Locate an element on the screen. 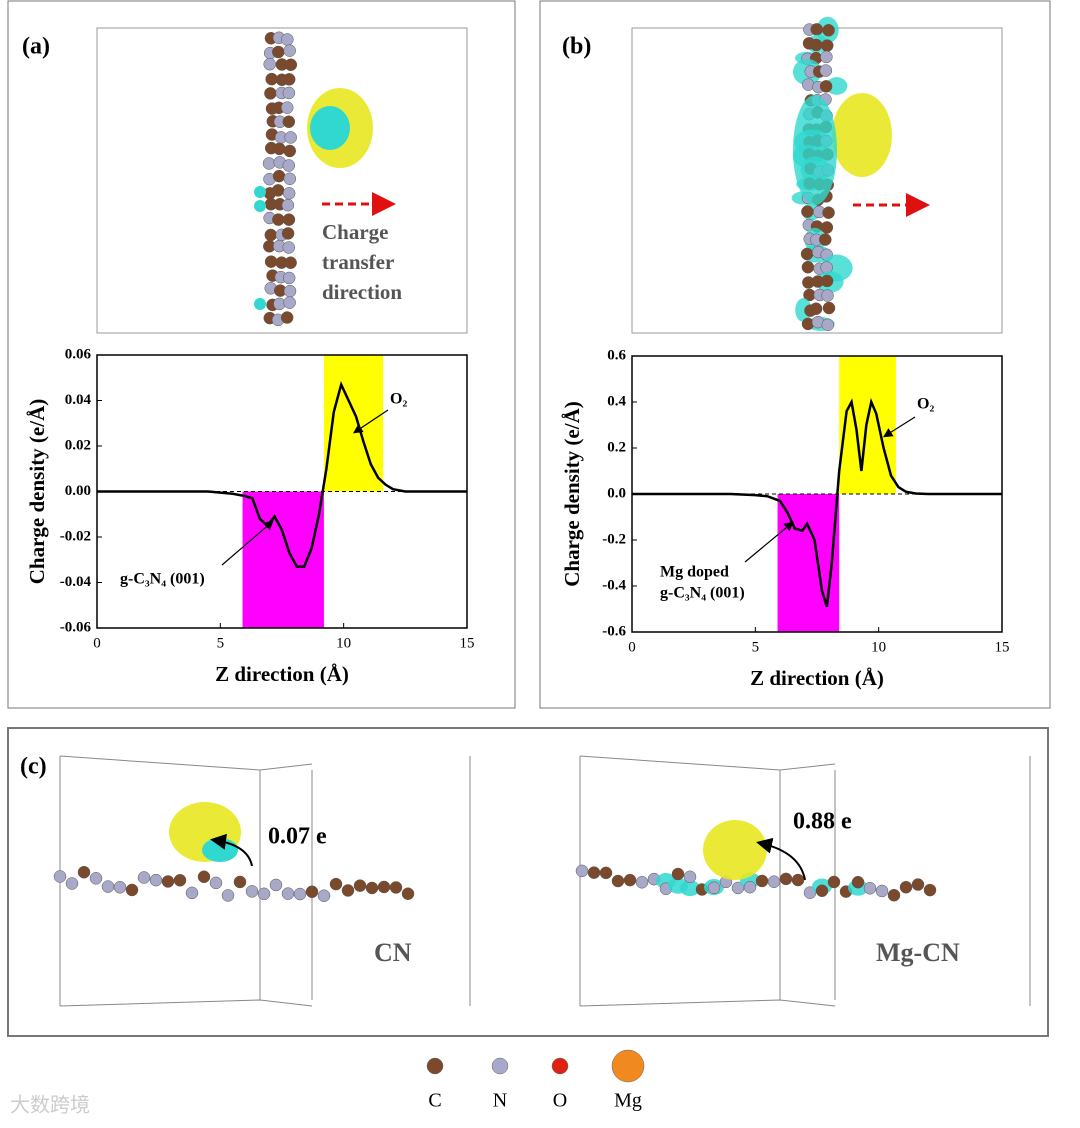 The height and width of the screenshot is (1128, 1080). image-frame is located at coordinates (282, 180).